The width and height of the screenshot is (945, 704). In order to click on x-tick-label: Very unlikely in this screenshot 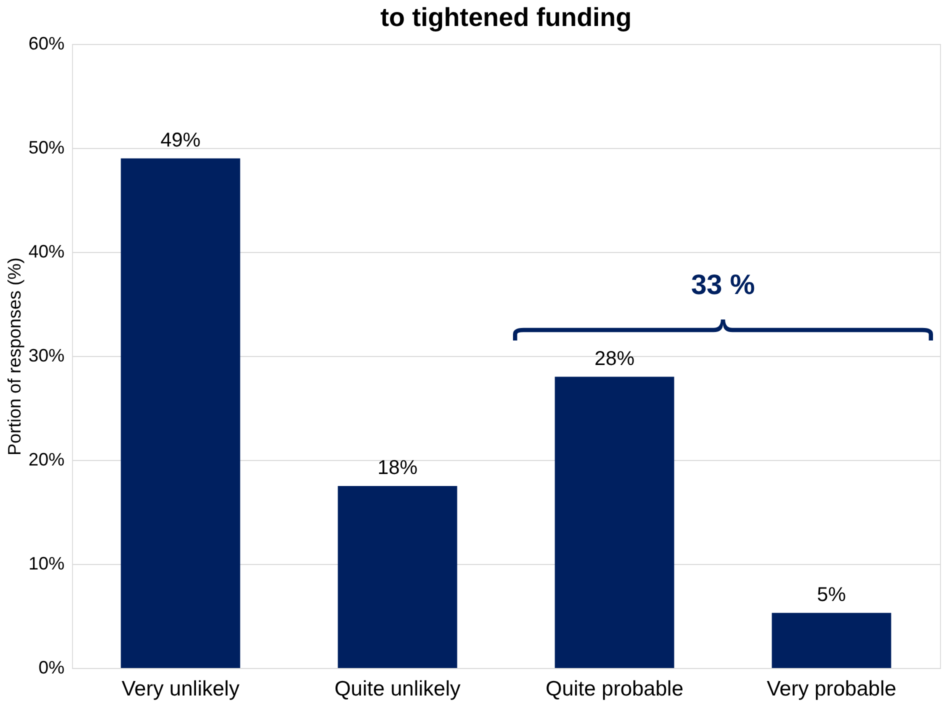, I will do `click(181, 689)`.